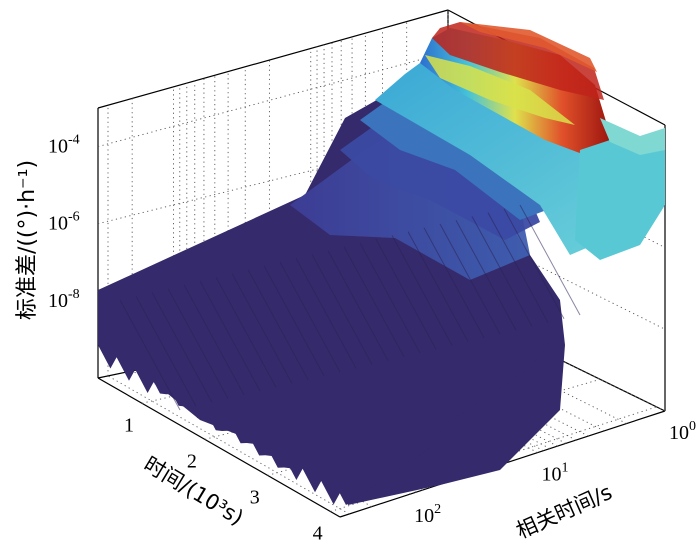  What do you see at coordinates (64, 222) in the screenshot?
I see `z-tick-label: 10⁻⁶` at bounding box center [64, 222].